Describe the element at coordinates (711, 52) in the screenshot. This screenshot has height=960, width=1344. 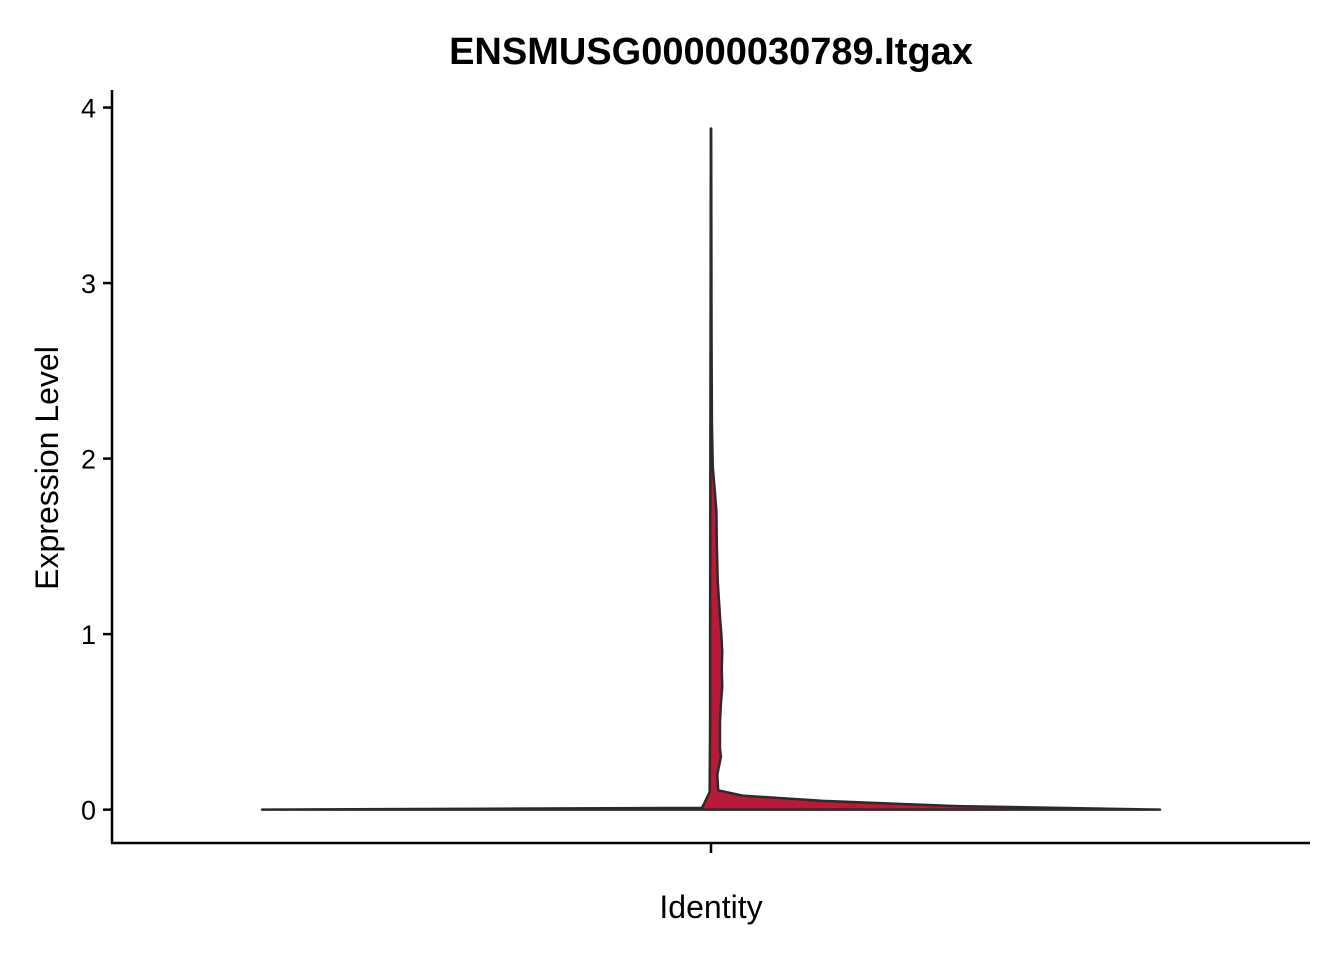
I see `chart-title: ENSMUSG00000030789.Itgax` at that location.